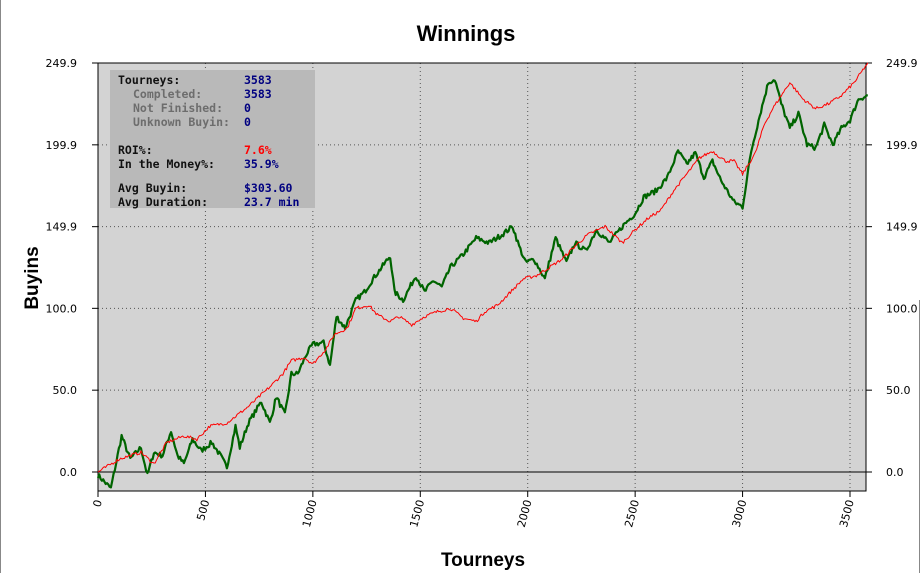  What do you see at coordinates (65, 390) in the screenshot?
I see `y-tick-label-left: 50.0` at bounding box center [65, 390].